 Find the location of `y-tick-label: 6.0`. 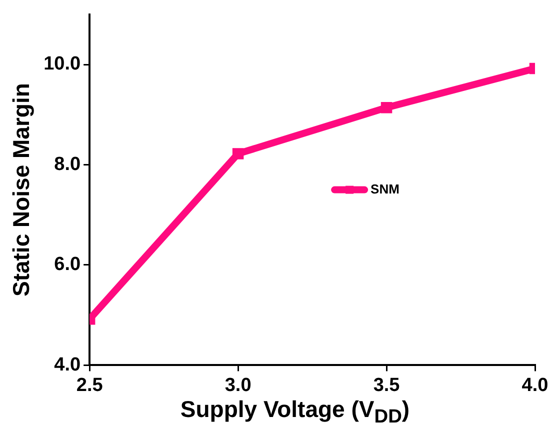

y-tick-label: 6.0 is located at coordinates (67, 265).